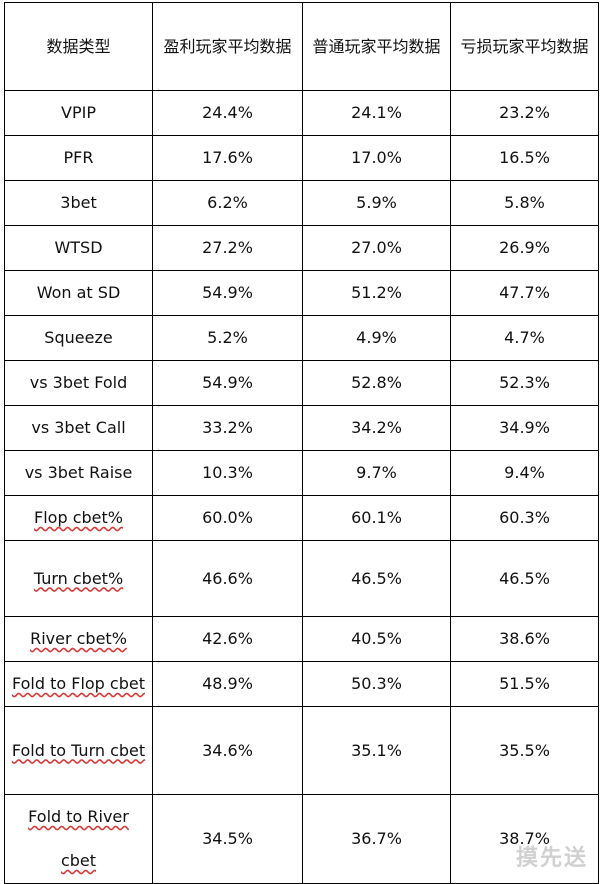 This screenshot has width=600, height=884. Describe the element at coordinates (524, 158) in the screenshot. I see `cell-losing: 16.5%` at that location.